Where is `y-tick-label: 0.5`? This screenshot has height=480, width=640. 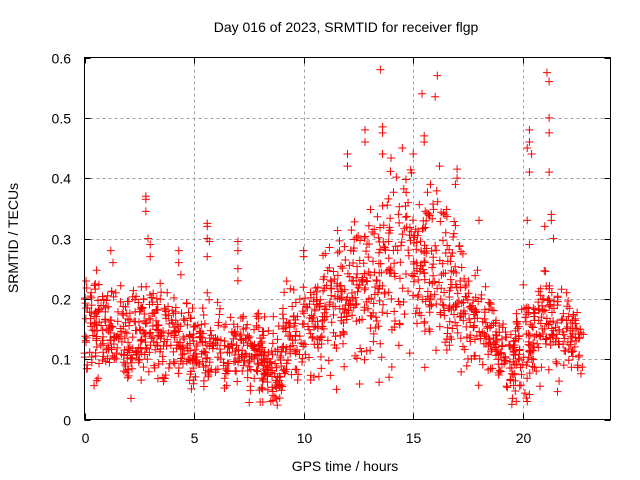
y-tick-label: 0.5 is located at coordinates (62, 119).